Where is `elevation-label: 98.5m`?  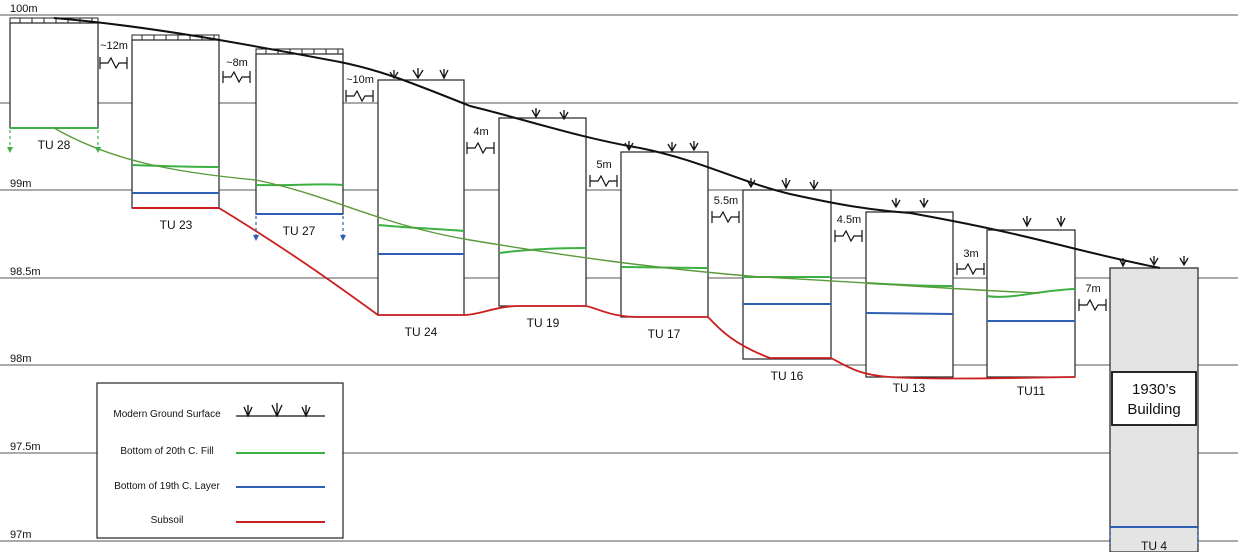
elevation-label: 98.5m is located at coordinates (25, 272).